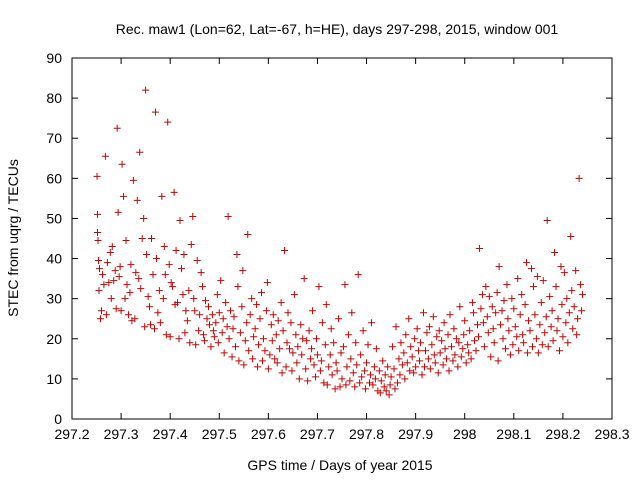 The height and width of the screenshot is (480, 640). Describe the element at coordinates (54, 58) in the screenshot. I see `y-tick-label: 90` at that location.